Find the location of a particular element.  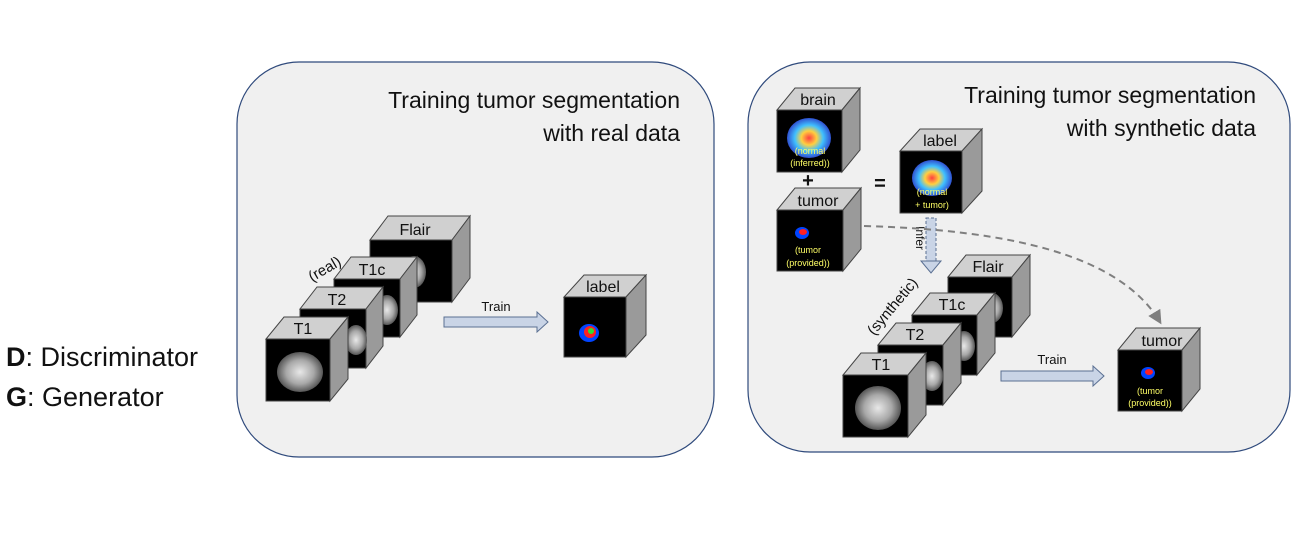

cube-t1-synthetic-label: T1 is located at coordinates (881, 365).